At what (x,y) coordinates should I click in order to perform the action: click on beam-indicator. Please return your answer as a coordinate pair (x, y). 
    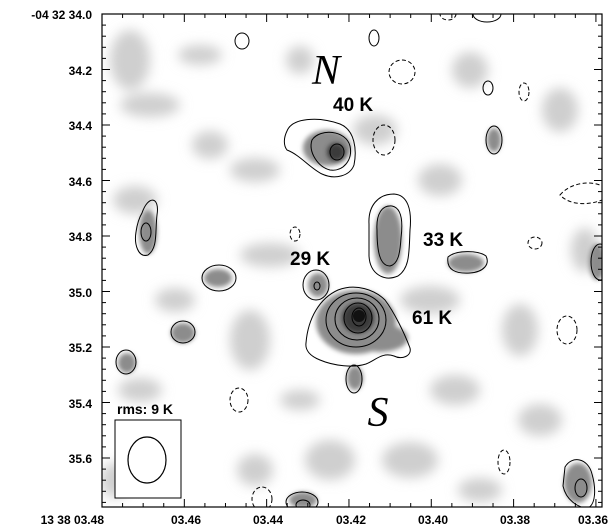
    Looking at the image, I should click on (148, 459).